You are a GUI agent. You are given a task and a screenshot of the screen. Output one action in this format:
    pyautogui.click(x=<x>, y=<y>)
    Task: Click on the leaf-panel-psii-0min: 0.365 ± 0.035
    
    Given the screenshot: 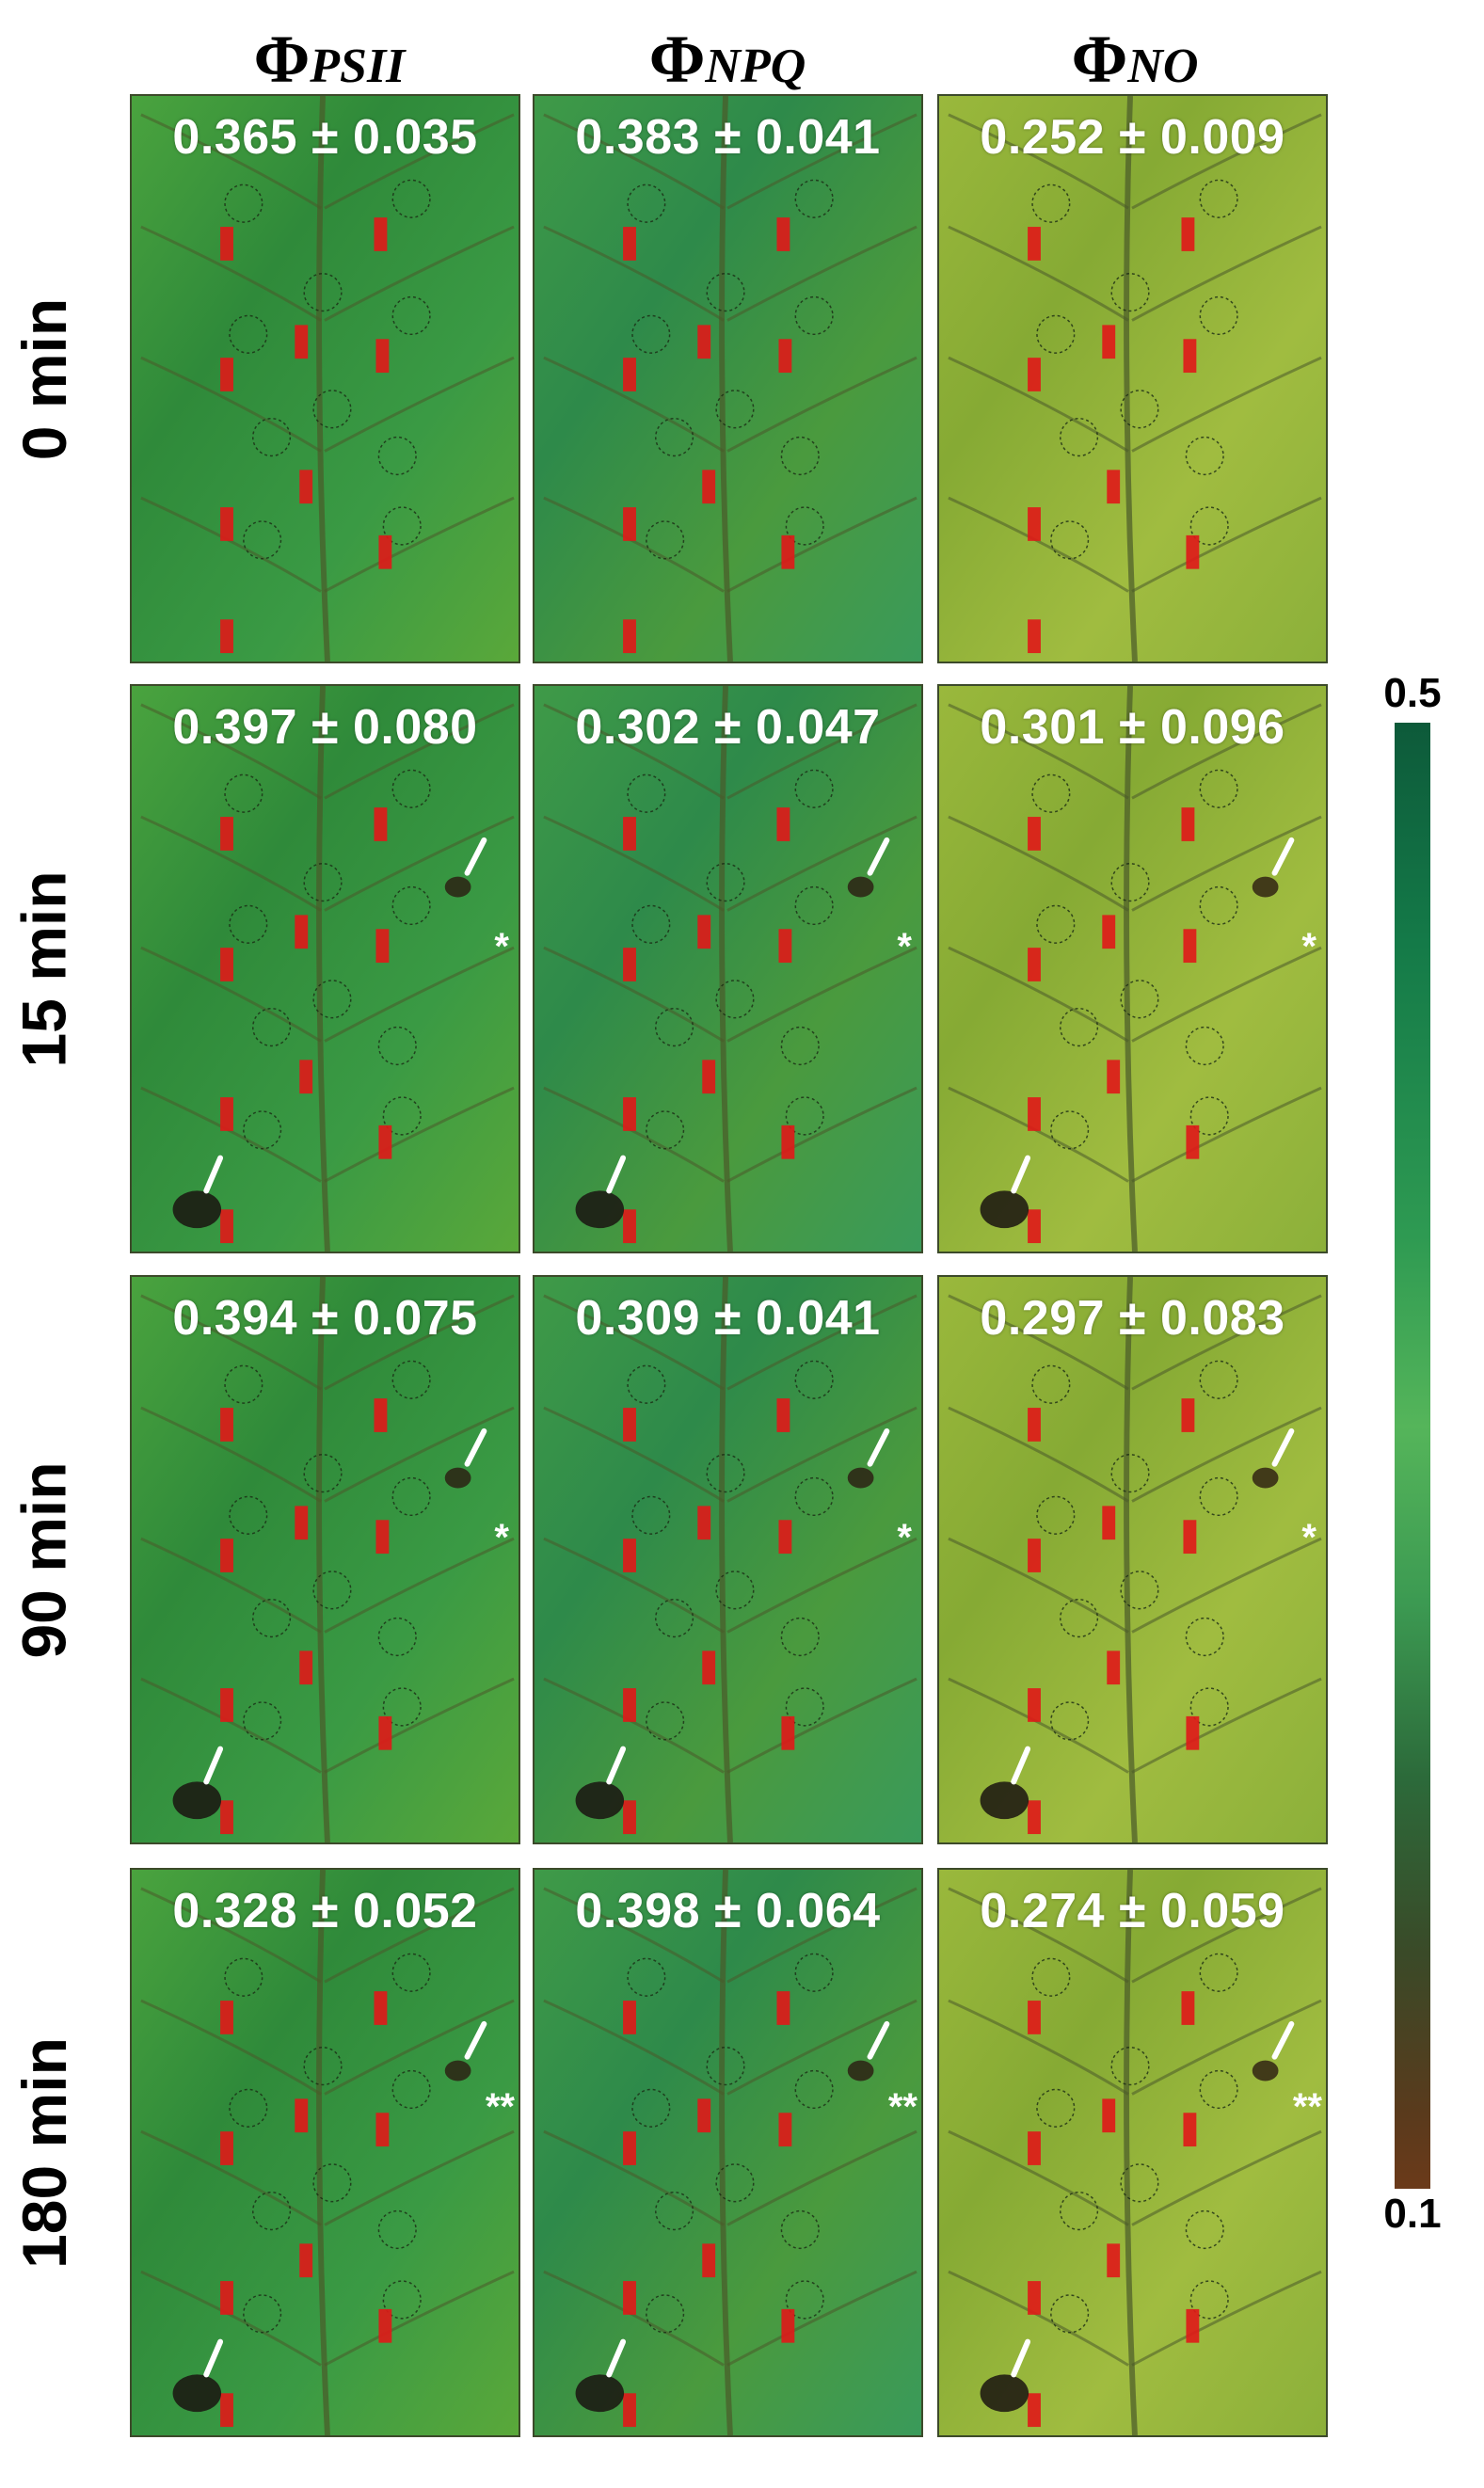 What is the action you would take?
    pyautogui.click(x=325, y=378)
    